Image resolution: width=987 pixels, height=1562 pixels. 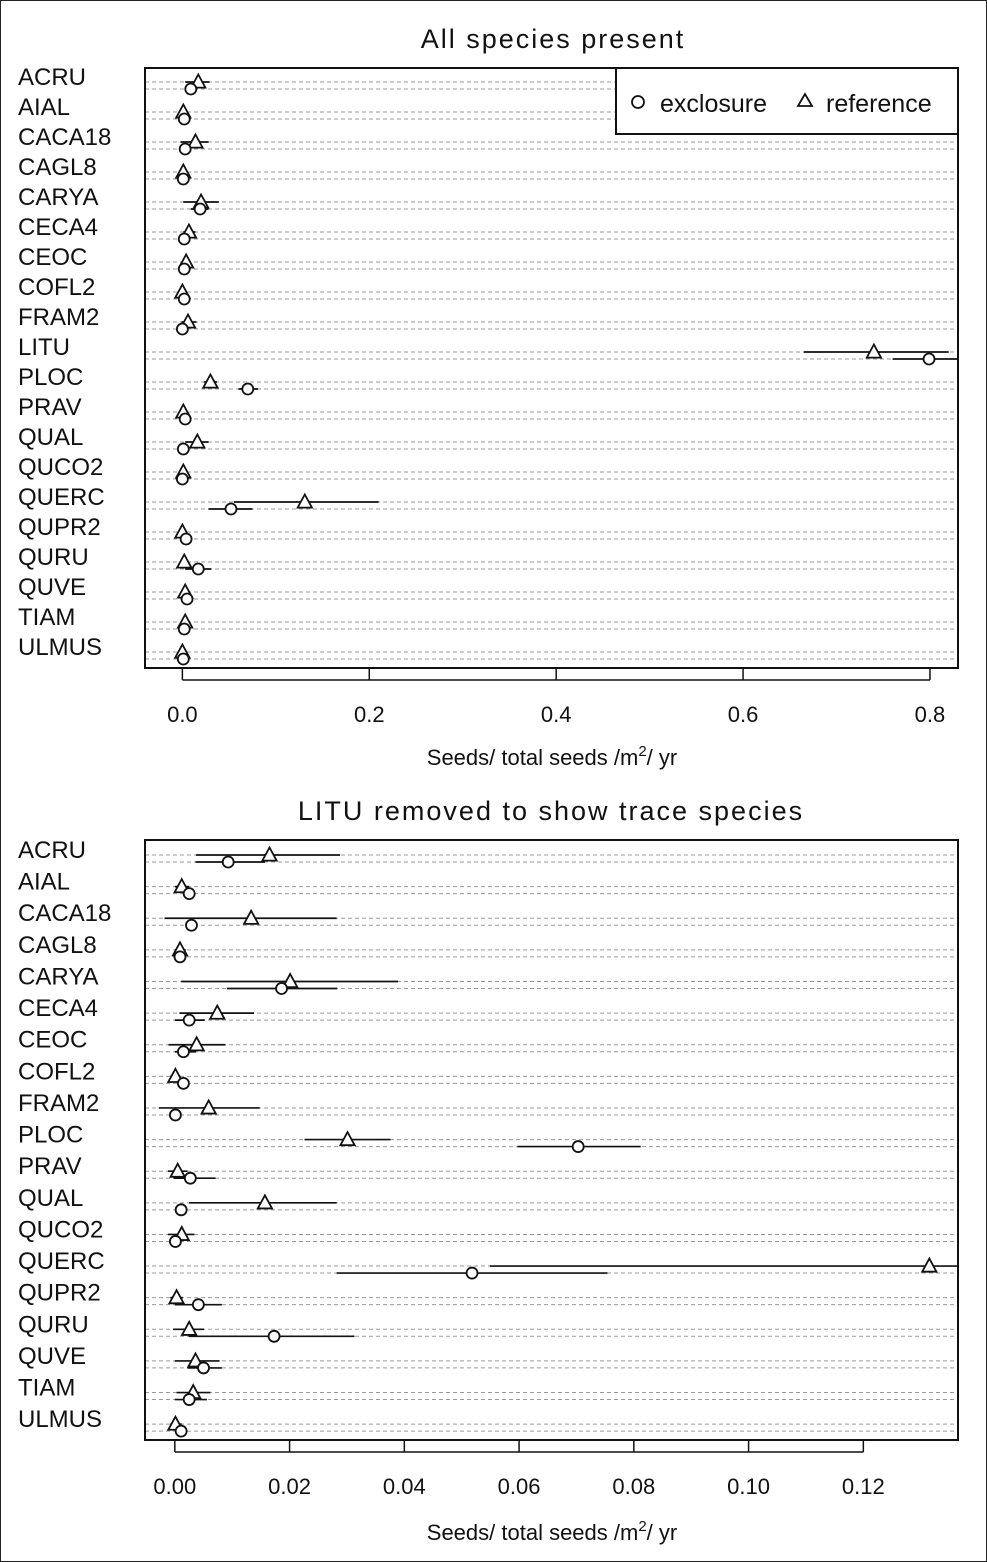 I want to click on legend-reference-label: reference, so click(x=879, y=104).